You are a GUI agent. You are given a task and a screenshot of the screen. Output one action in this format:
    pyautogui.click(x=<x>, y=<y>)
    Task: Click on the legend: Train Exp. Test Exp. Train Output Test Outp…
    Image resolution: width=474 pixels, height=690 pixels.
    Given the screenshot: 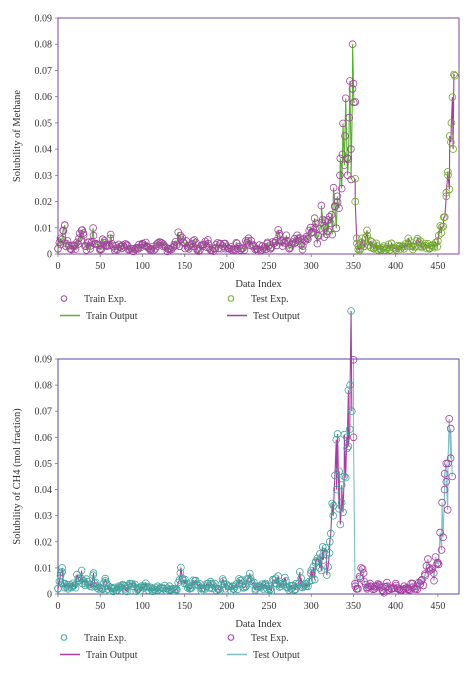 What is the action you would take?
    pyautogui.click(x=180, y=308)
    